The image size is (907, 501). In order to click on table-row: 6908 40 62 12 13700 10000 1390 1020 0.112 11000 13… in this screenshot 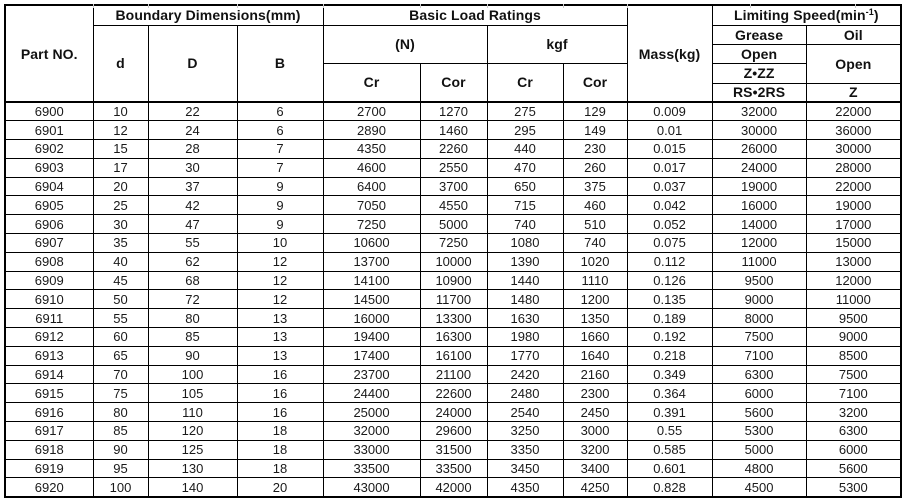, I will do `click(453, 261)`.